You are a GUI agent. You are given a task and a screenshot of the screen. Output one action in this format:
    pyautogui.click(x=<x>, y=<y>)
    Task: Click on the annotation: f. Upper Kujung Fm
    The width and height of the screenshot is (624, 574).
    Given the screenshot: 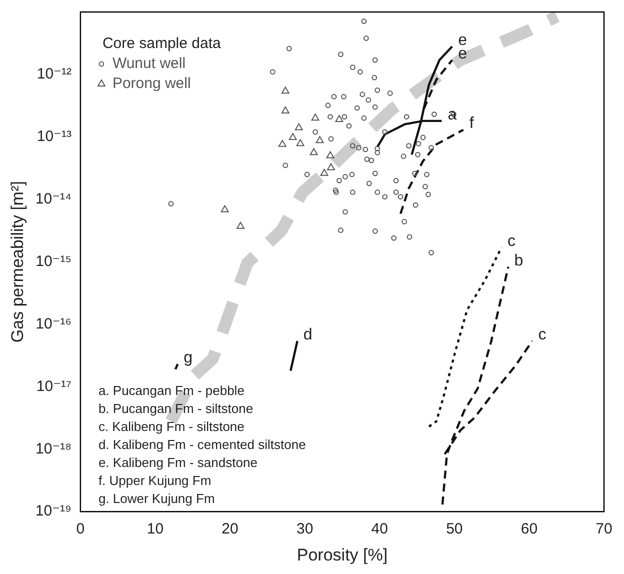 What is the action you would take?
    pyautogui.click(x=155, y=480)
    